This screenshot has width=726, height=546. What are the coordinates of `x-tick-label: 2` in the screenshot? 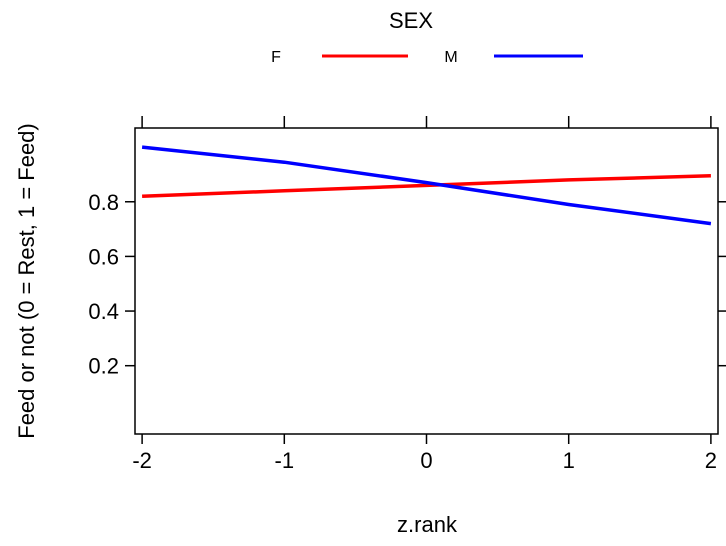 It's located at (711, 460).